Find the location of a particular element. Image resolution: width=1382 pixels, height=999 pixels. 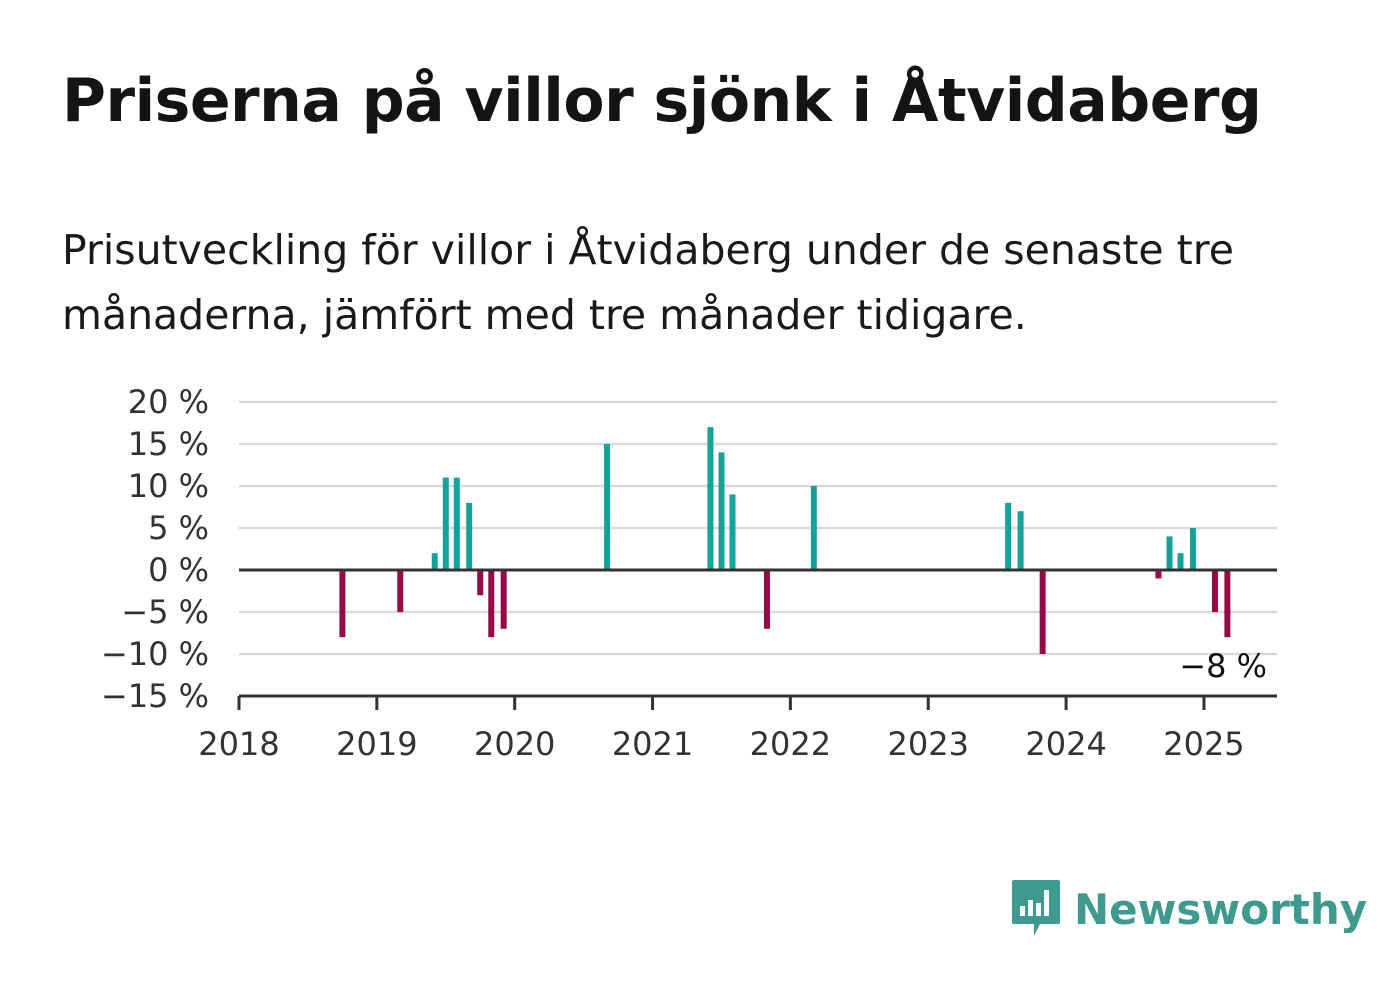

x-tick-label: 2022 is located at coordinates (790, 744).